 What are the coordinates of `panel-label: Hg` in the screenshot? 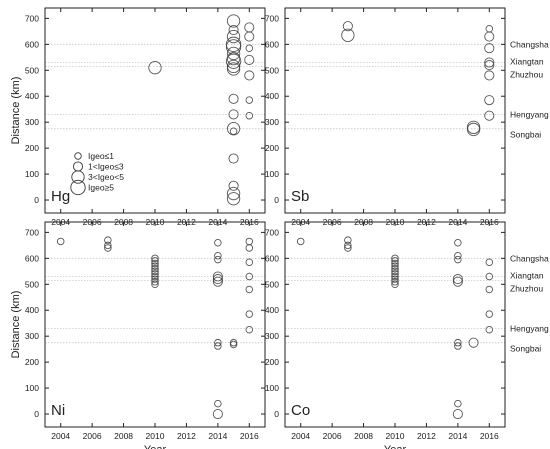 It's located at (60, 196).